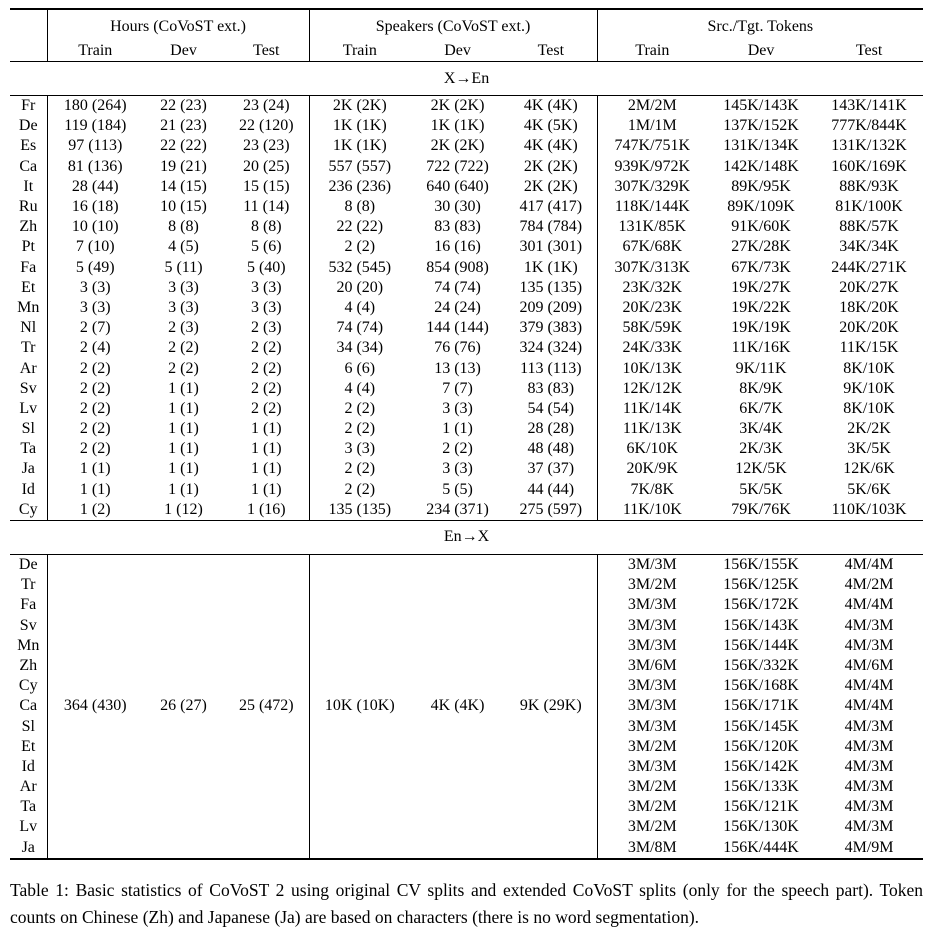  Describe the element at coordinates (761, 449) in the screenshot. I see `stat-cell: 2K/3K` at that location.